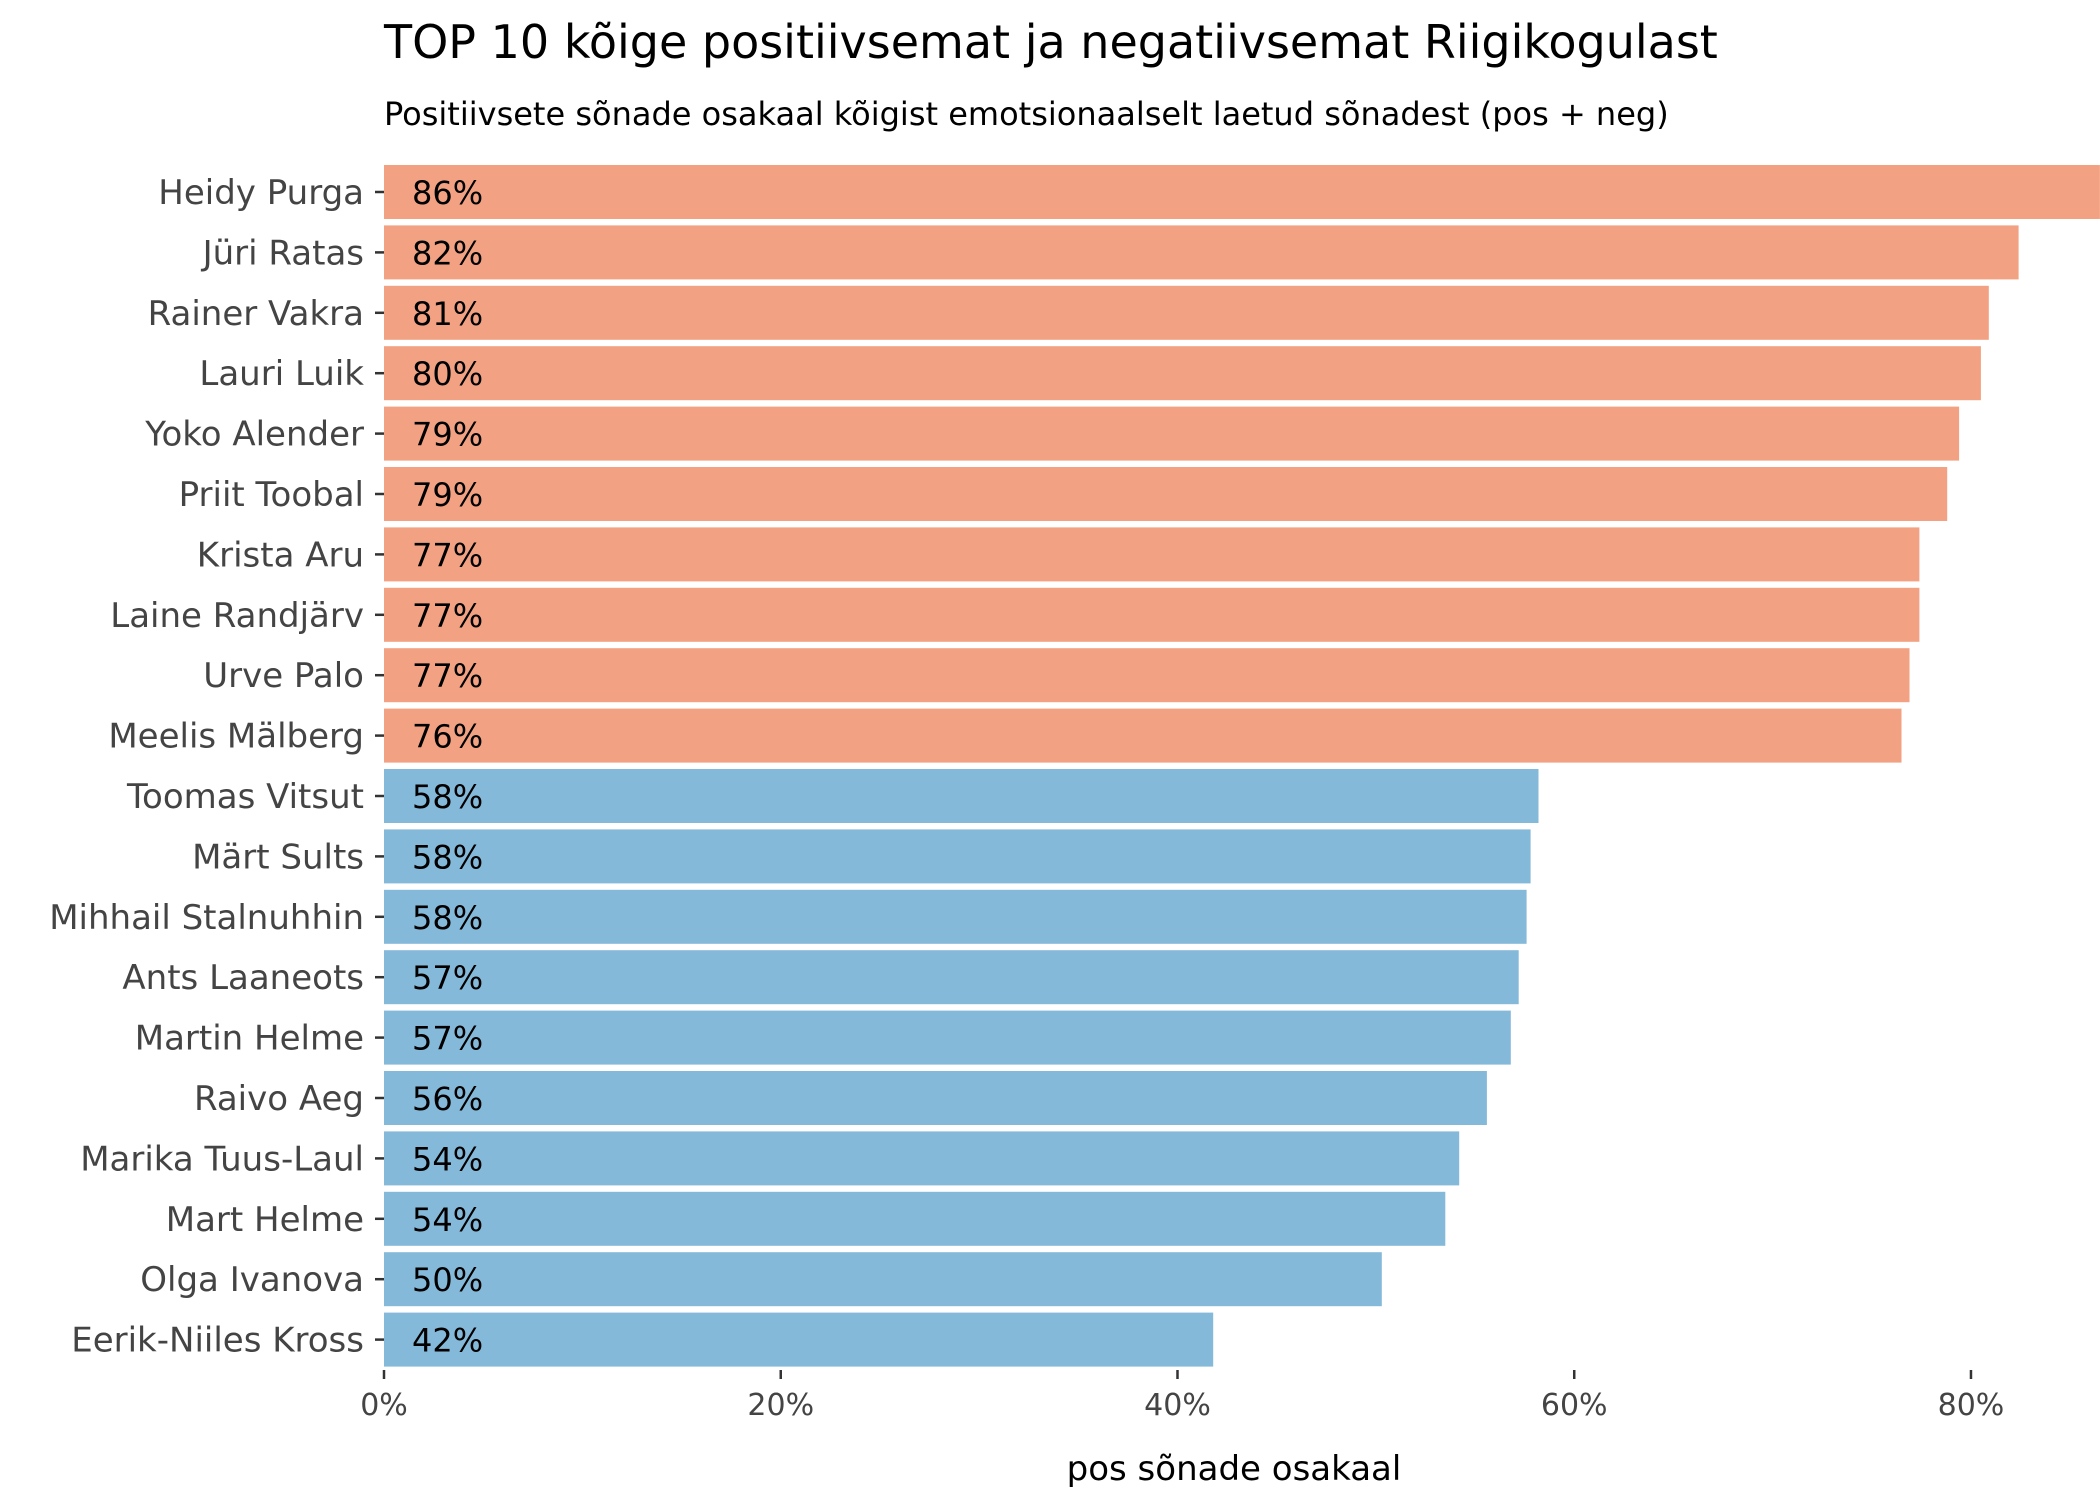 The height and width of the screenshot is (1500, 2100). What do you see at coordinates (384, 1405) in the screenshot?
I see `x-tick-label-0: 0%` at bounding box center [384, 1405].